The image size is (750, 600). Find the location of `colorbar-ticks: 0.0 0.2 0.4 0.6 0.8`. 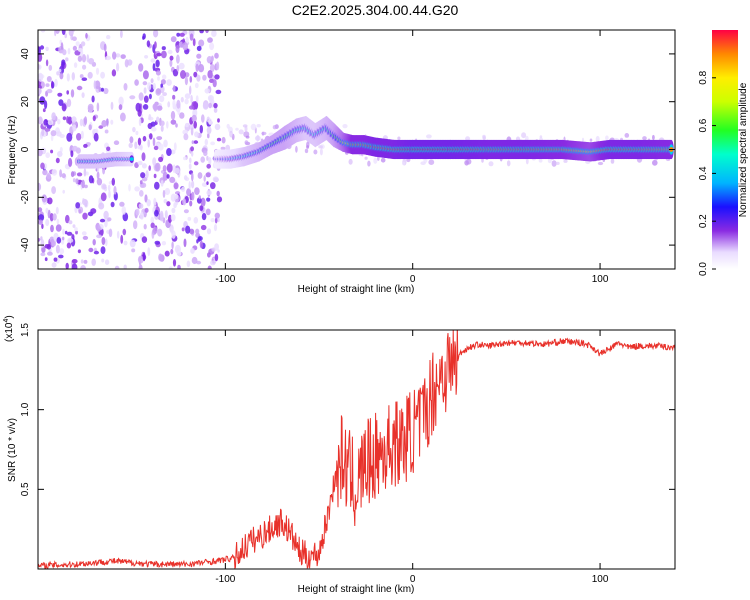

colorbar-ticks: 0.0 0.2 0.4 0.6 0.8 is located at coordinates (707, 173).